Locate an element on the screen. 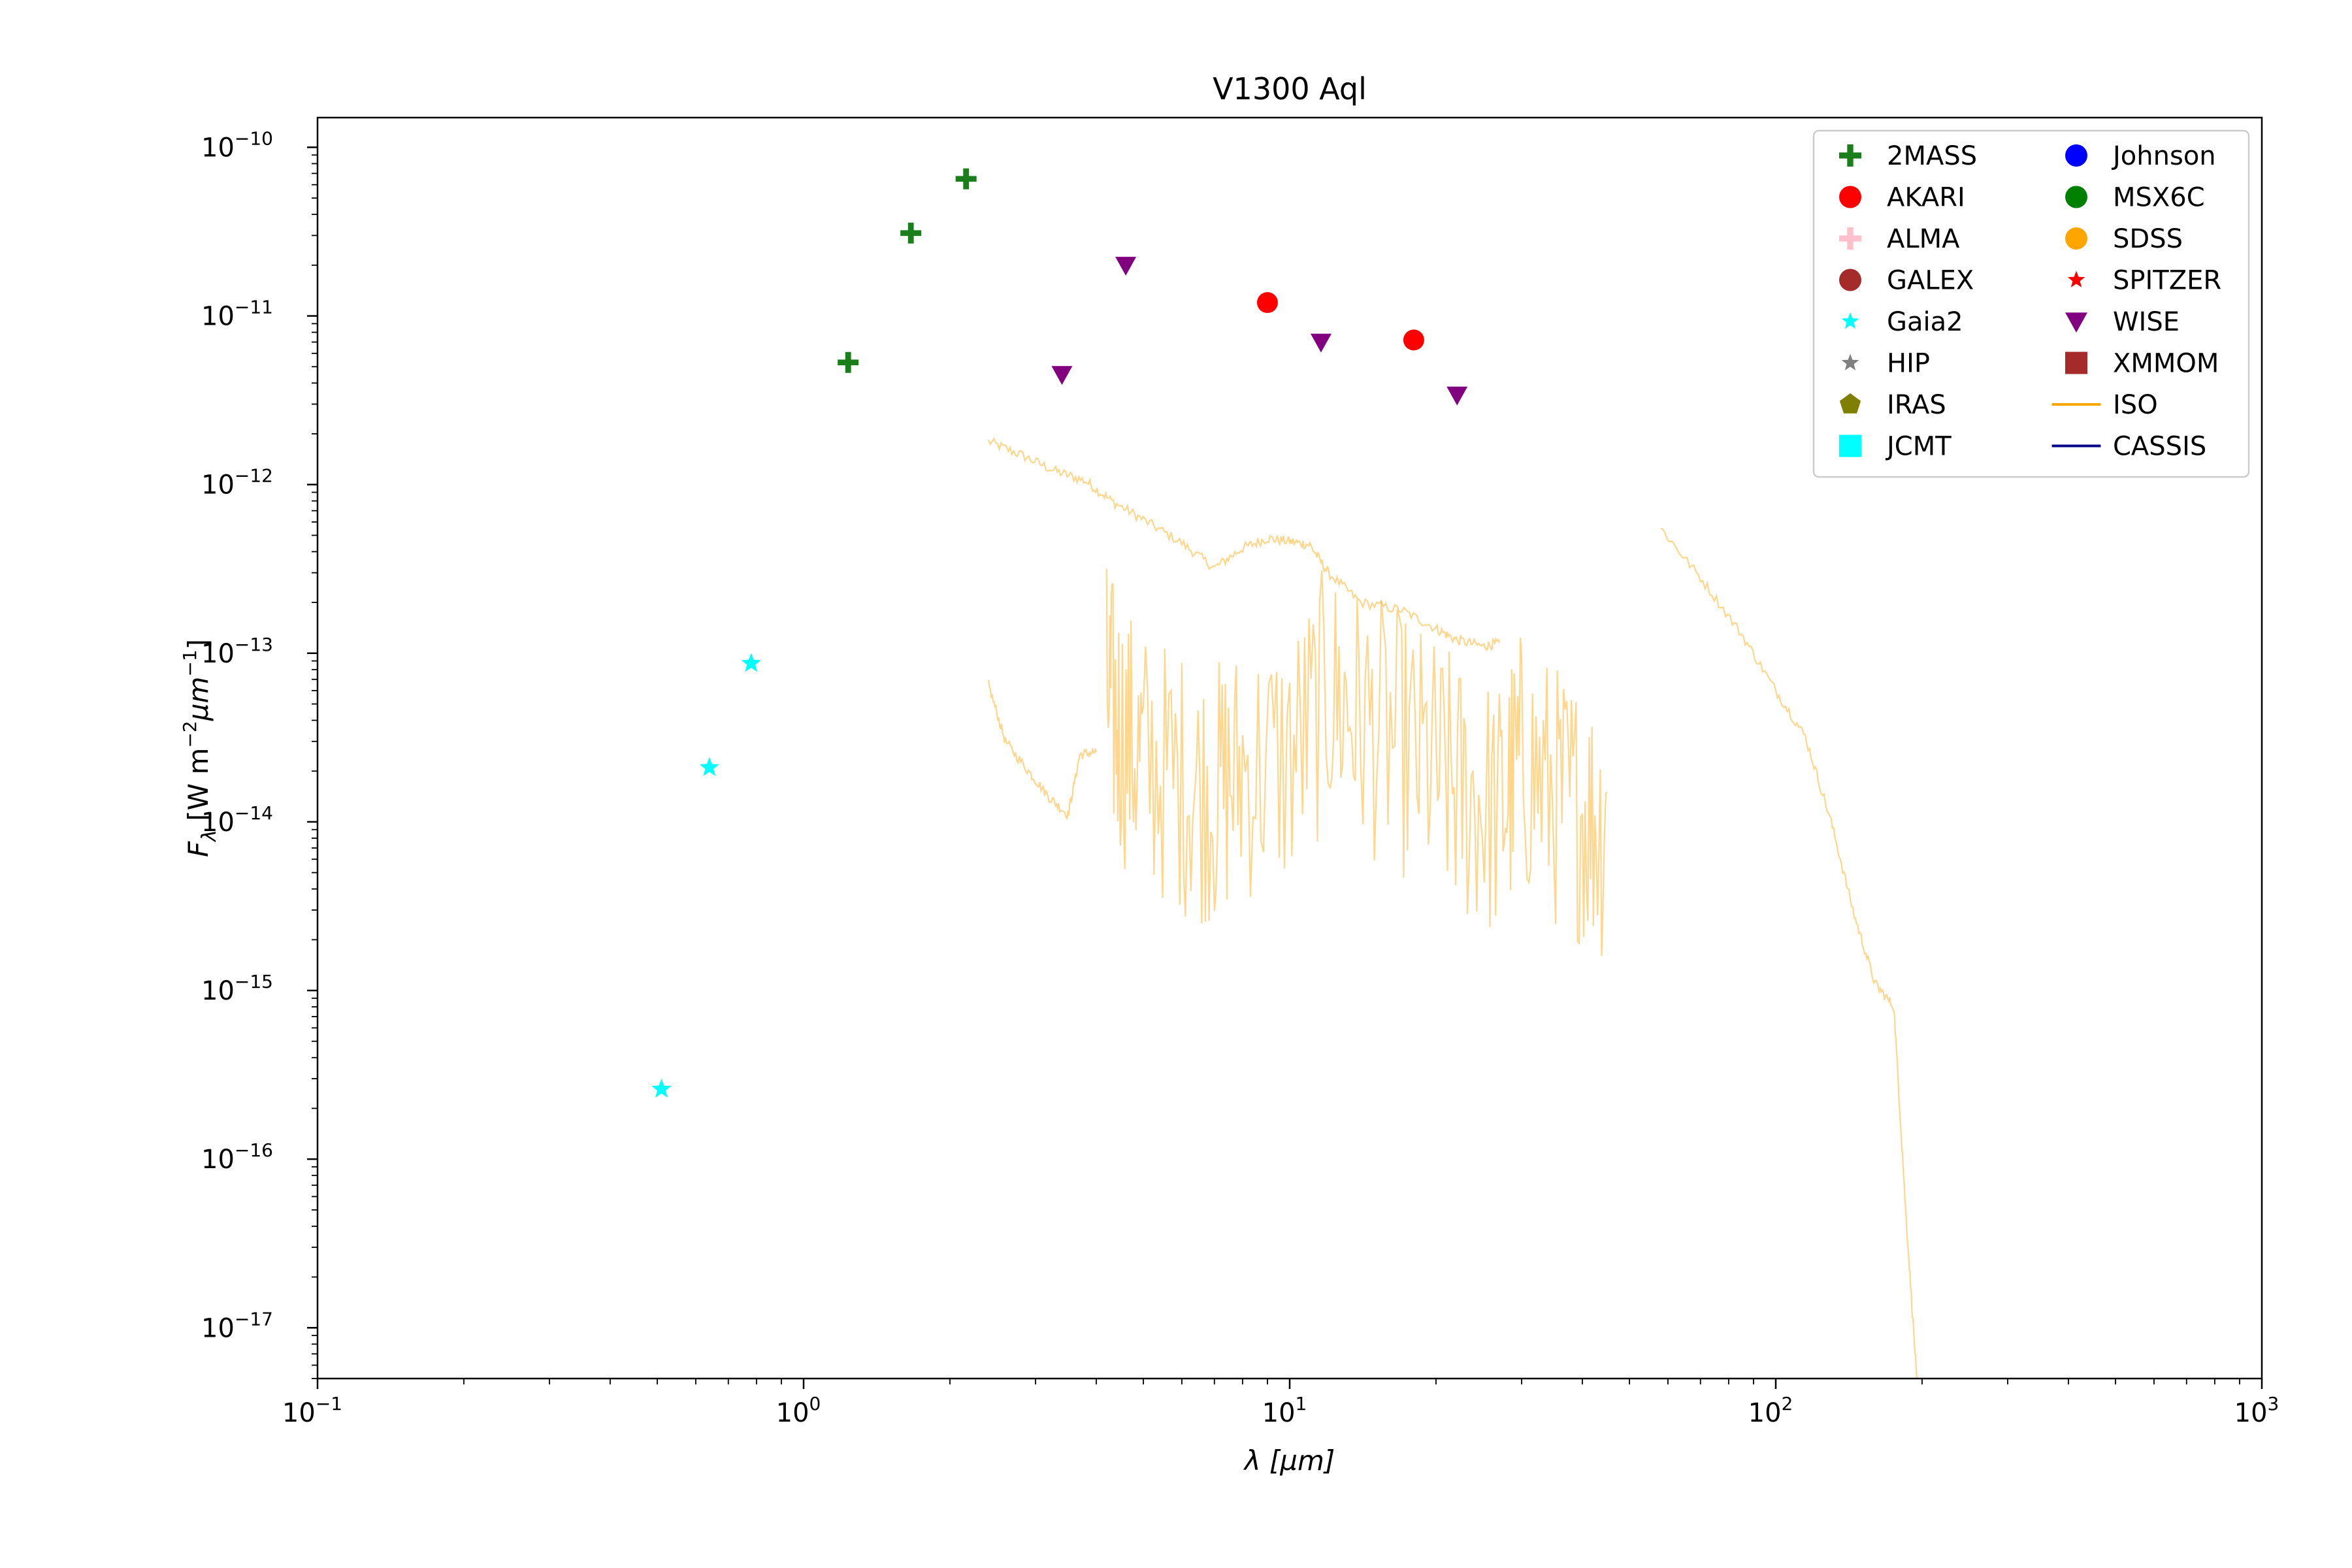 Image resolution: width=2352 pixels, height=1568 pixels. legend-label: ALMA is located at coordinates (1923, 239).